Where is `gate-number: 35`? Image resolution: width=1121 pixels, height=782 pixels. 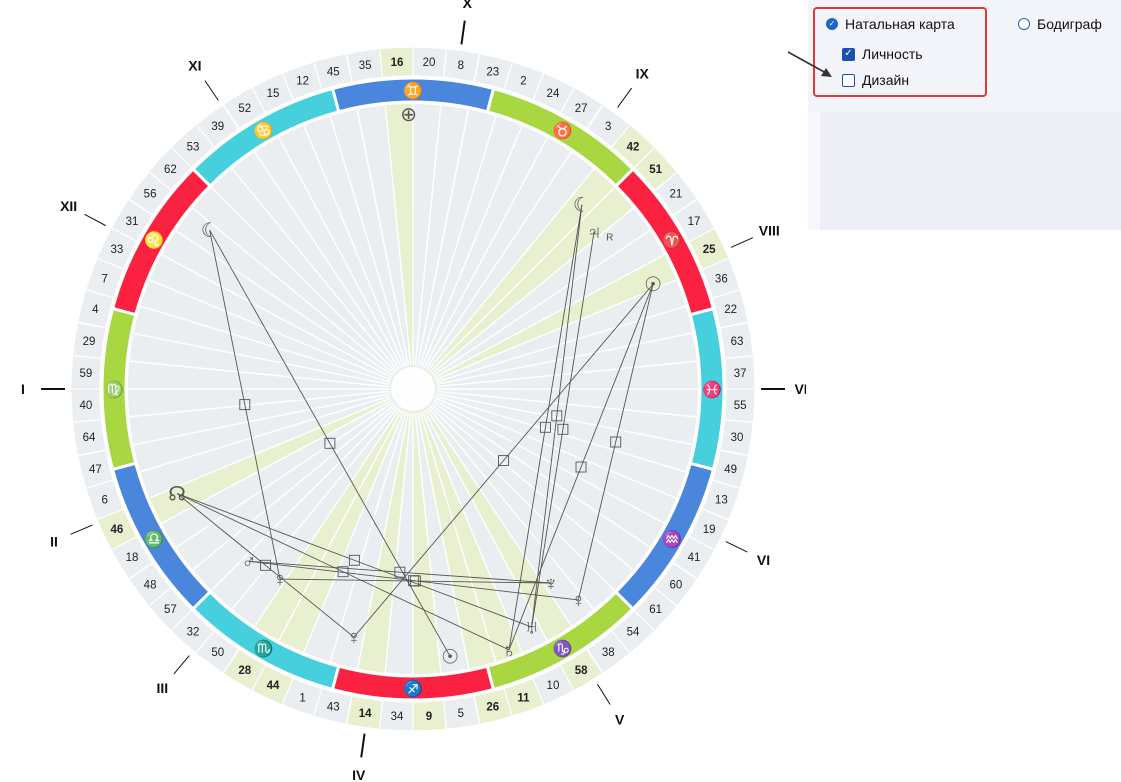 gate-number: 35 is located at coordinates (365, 66).